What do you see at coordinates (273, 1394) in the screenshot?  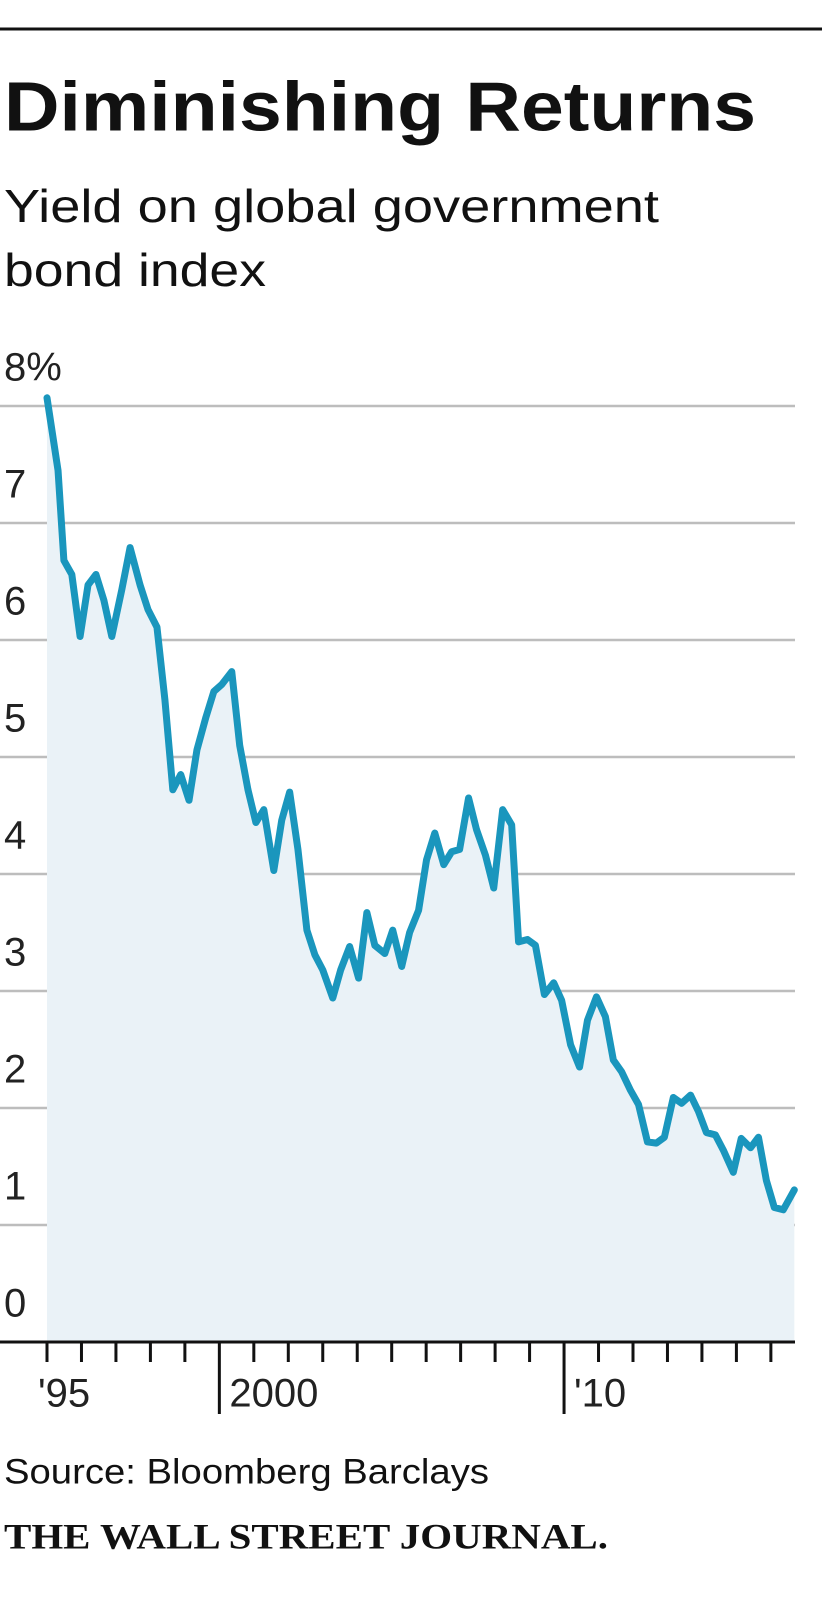 I see `x-tick-label: 2000` at bounding box center [273, 1394].